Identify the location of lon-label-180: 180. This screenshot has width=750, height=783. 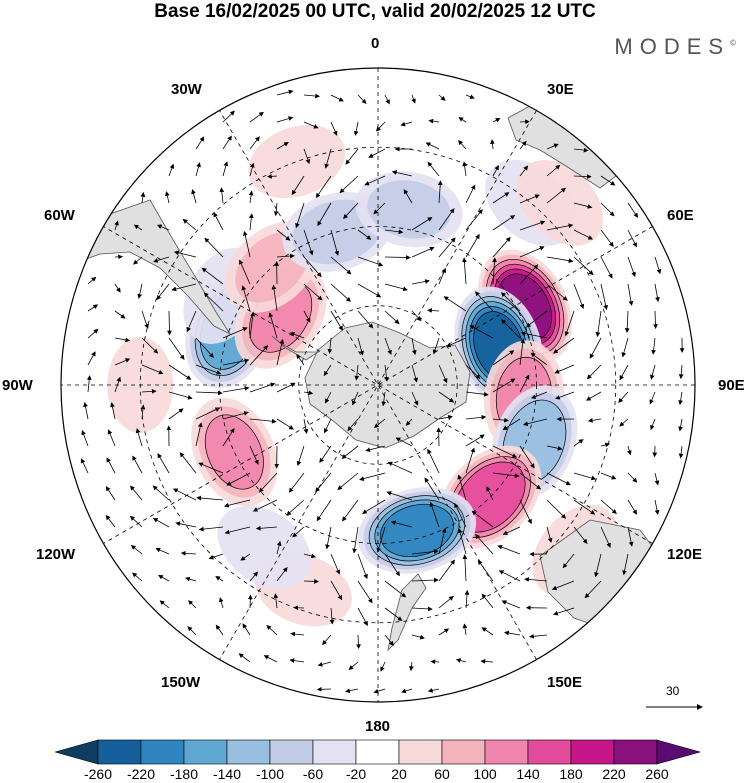
(378, 726).